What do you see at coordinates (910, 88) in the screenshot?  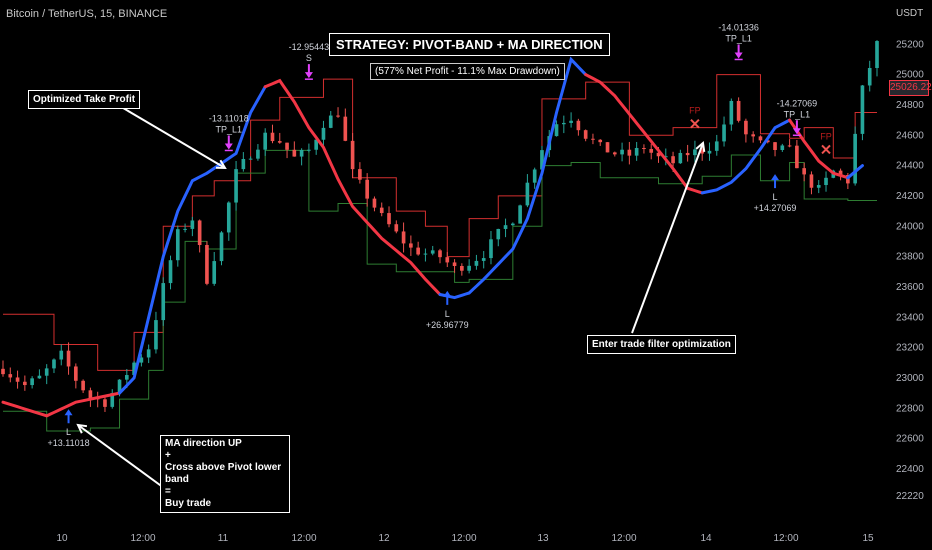 I see `current-price-tag: 25026.22` at bounding box center [910, 88].